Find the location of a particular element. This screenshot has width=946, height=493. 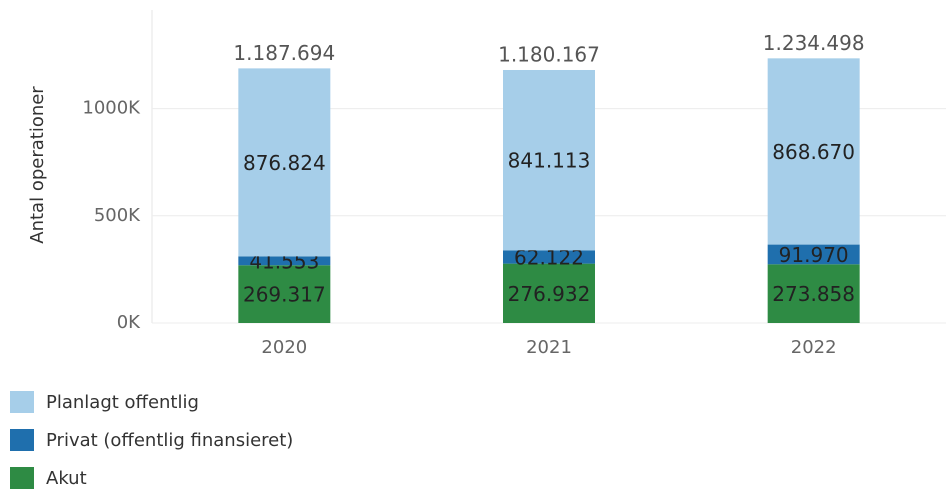

data-label: 841.113 is located at coordinates (549, 161).